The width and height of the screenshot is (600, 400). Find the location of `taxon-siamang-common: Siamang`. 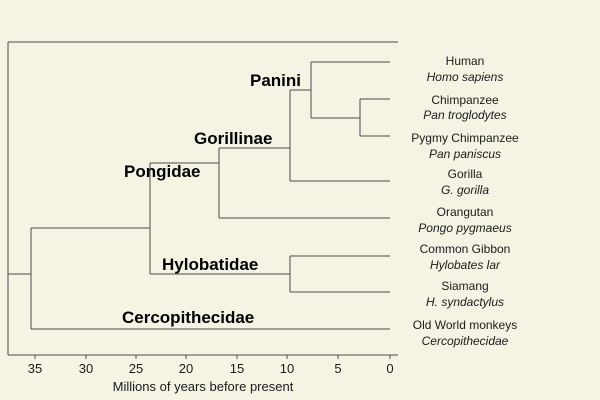

taxon-siamang-common: Siamang is located at coordinates (464, 286).